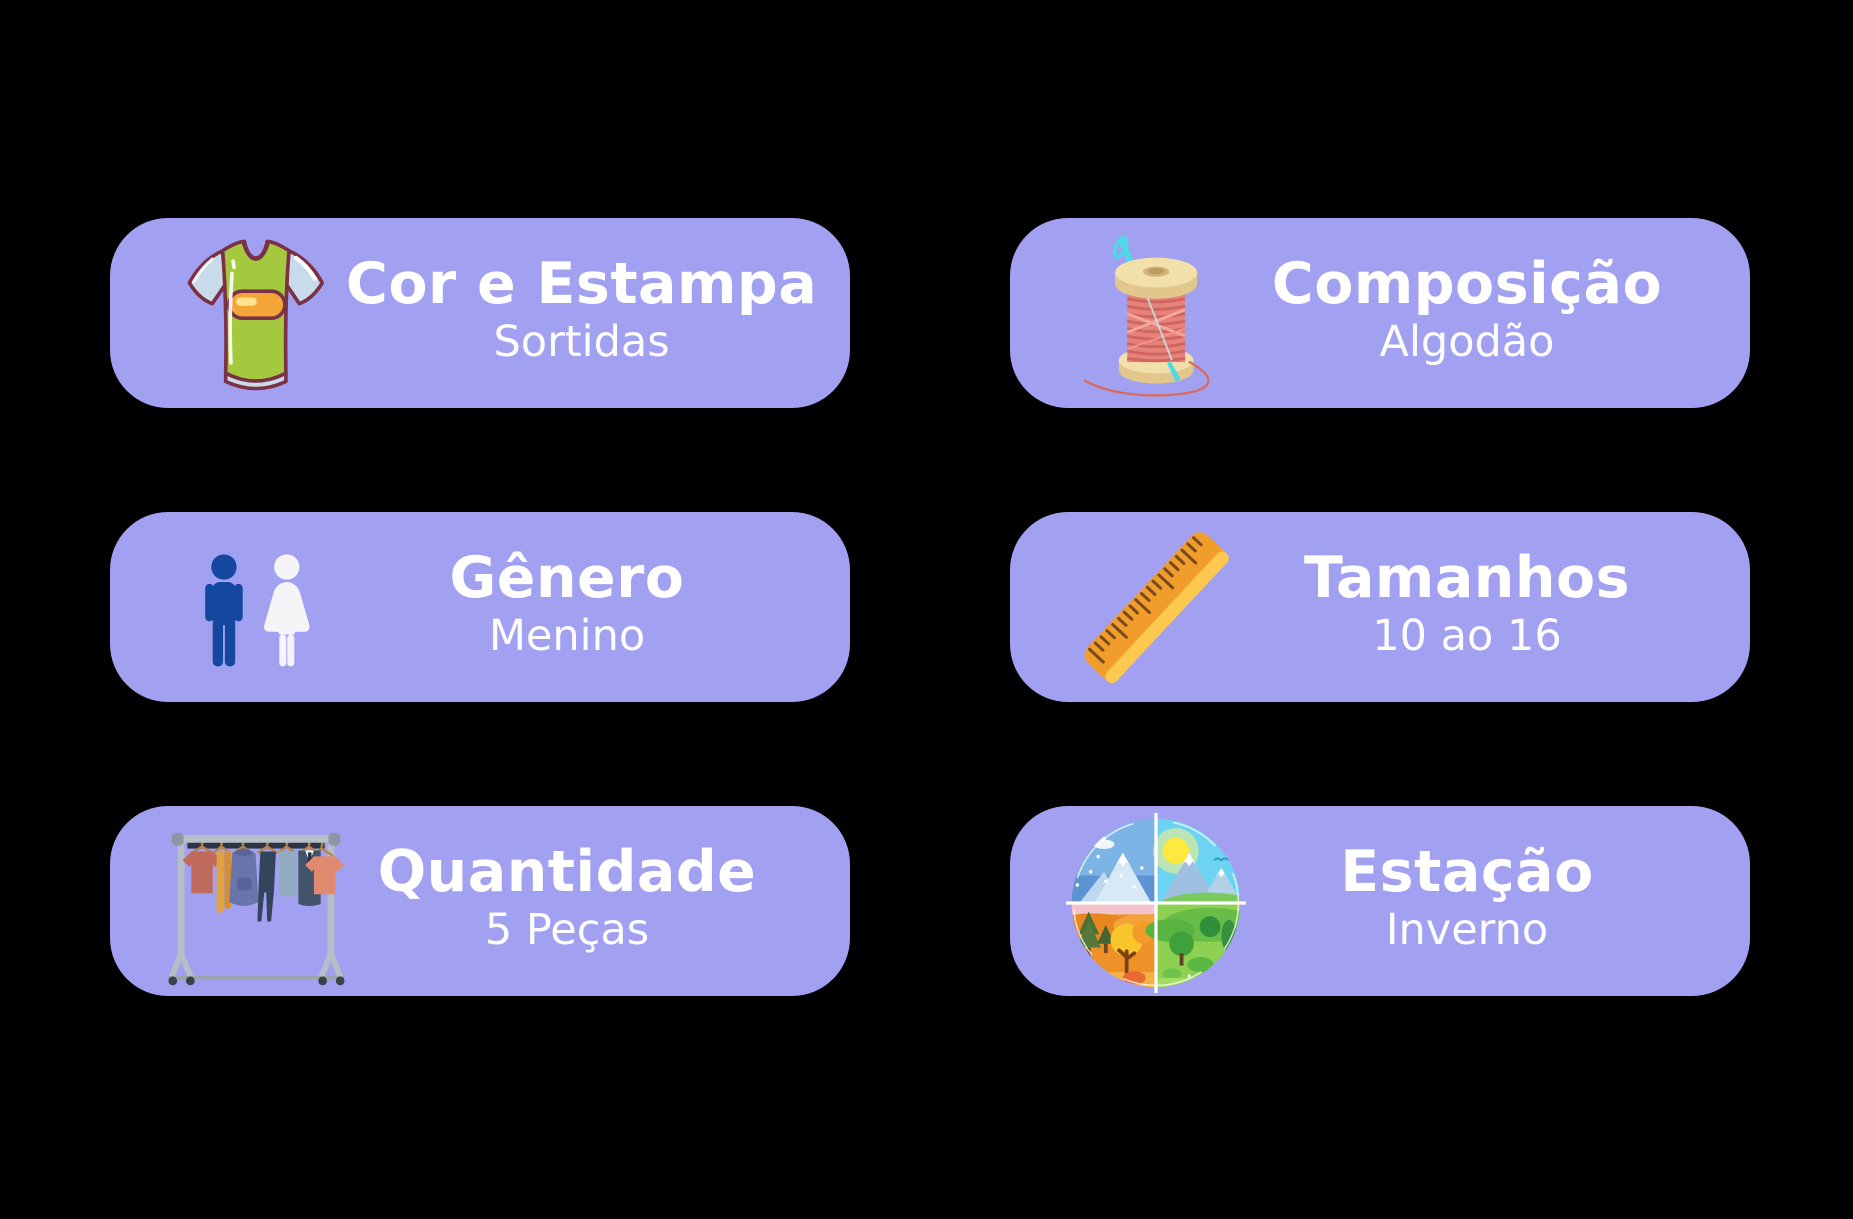 This screenshot has width=1853, height=1219. Describe the element at coordinates (567, 930) in the screenshot. I see `card-value: 5 Peças` at that location.